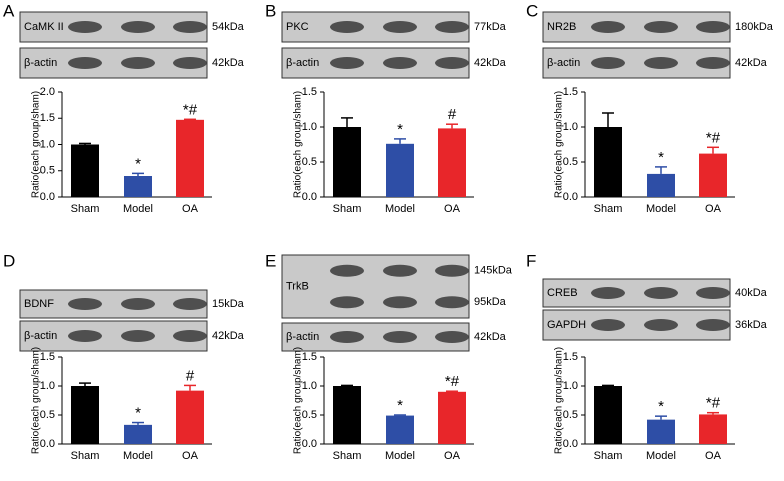 This screenshot has height=481, width=784. I want to click on blot-label: PKC, so click(297, 27).